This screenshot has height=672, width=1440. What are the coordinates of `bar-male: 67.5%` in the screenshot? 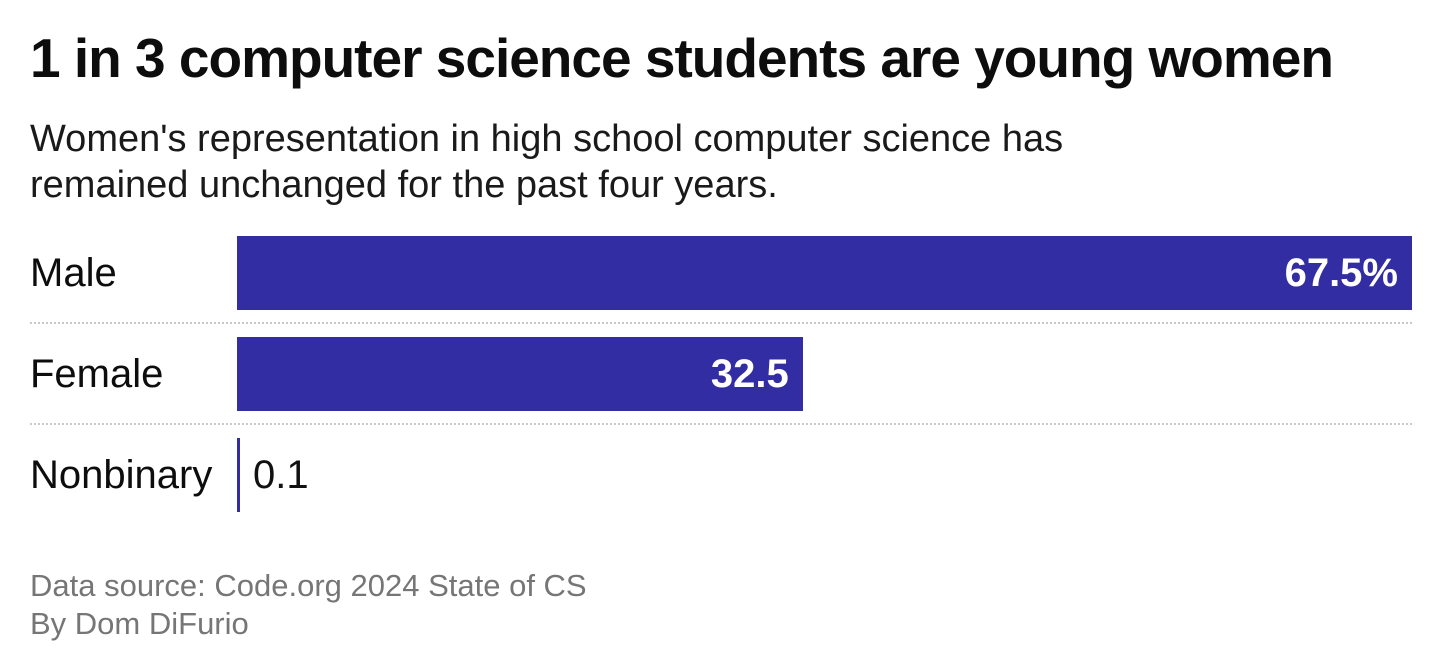 It's located at (824, 272).